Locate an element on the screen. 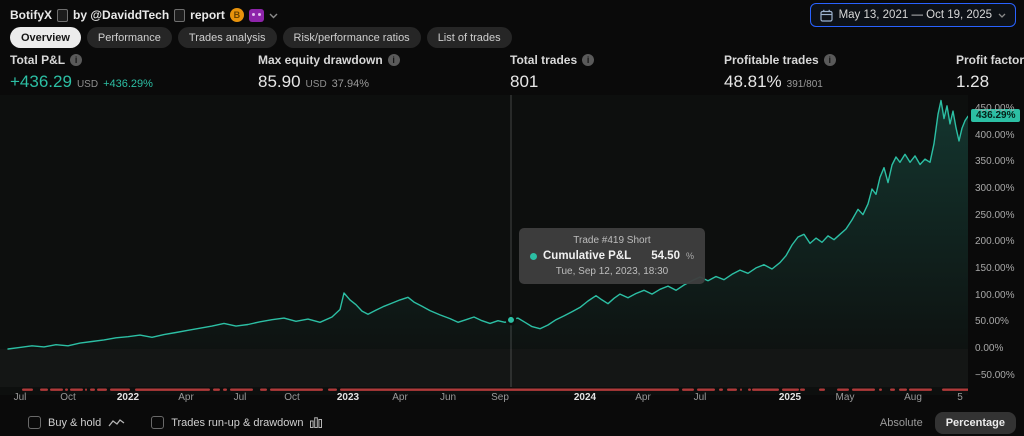 Image resolution: width=1024 pixels, height=436 pixels. current-value-badge: 436.29% is located at coordinates (996, 116).